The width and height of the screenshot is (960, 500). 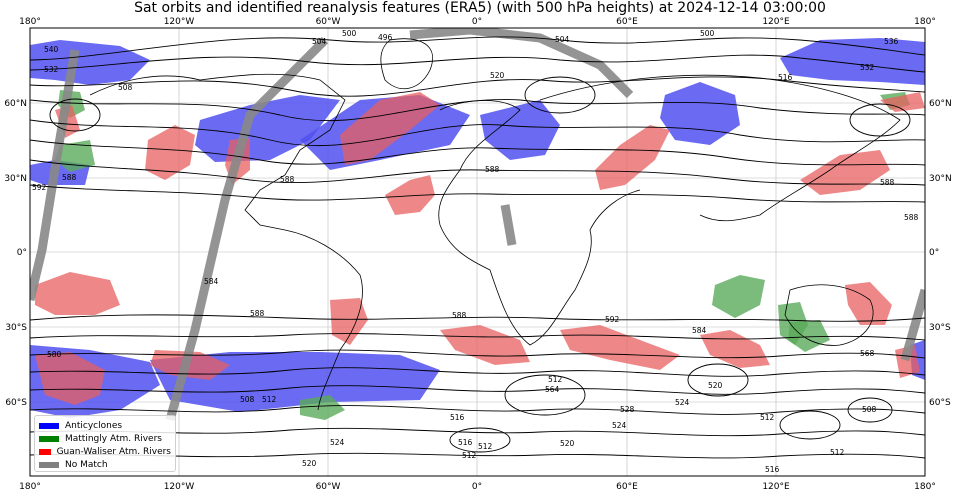 What do you see at coordinates (907, 361) in the screenshot?
I see `gw-south-east-edge` at bounding box center [907, 361].